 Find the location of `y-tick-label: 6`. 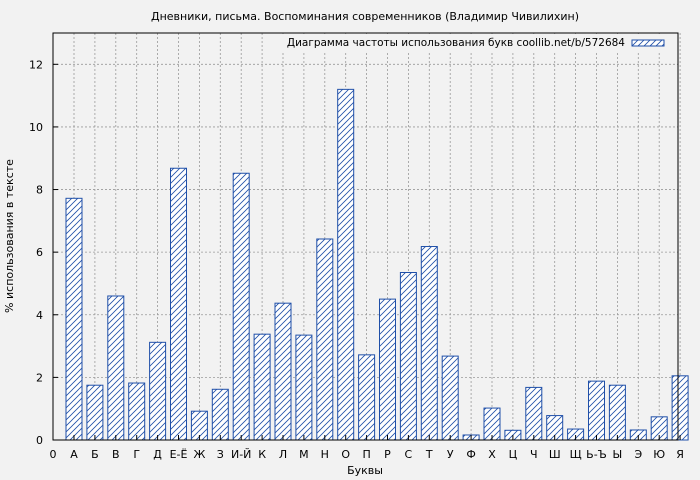

y-tick-label: 6 is located at coordinates (39, 252).